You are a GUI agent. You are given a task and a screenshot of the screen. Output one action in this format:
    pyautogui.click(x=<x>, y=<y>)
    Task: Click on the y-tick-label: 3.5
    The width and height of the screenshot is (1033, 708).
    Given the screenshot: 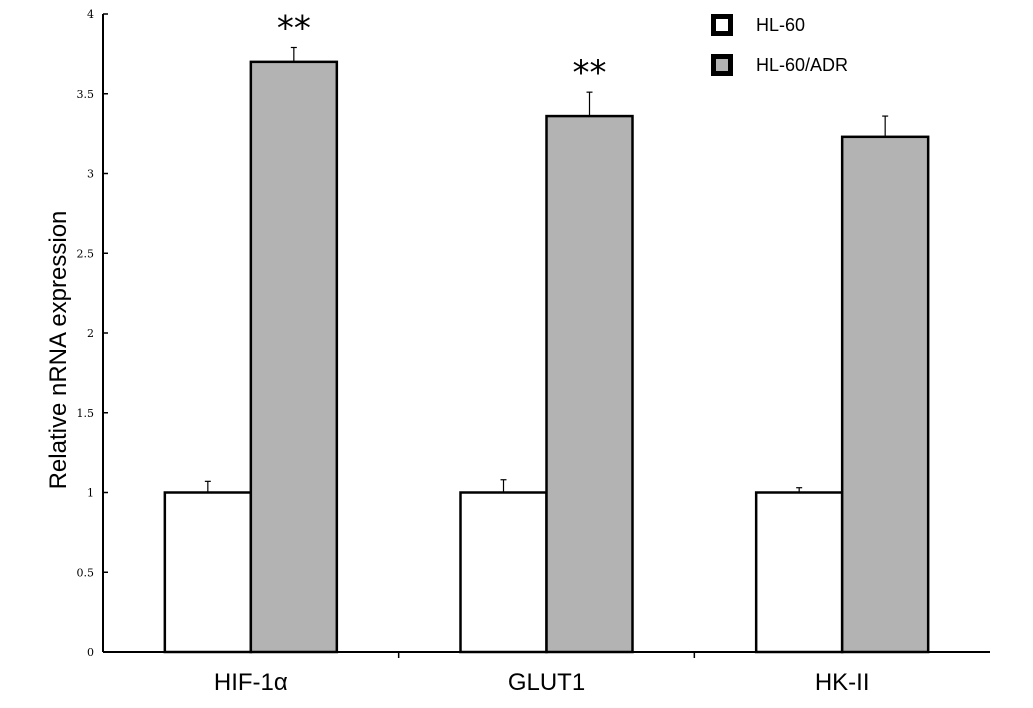 What is the action you would take?
    pyautogui.click(x=86, y=94)
    